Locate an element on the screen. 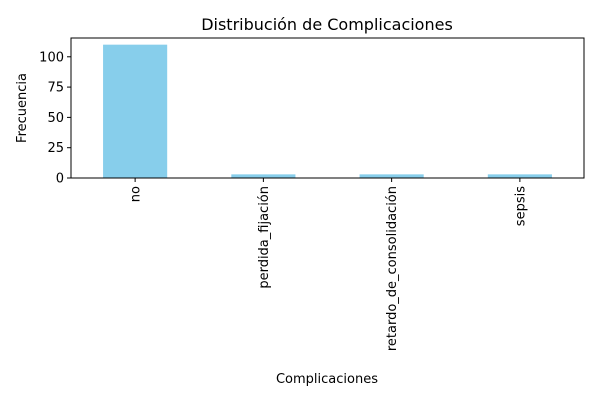  y-tick-label-75: 75 is located at coordinates (55, 88).